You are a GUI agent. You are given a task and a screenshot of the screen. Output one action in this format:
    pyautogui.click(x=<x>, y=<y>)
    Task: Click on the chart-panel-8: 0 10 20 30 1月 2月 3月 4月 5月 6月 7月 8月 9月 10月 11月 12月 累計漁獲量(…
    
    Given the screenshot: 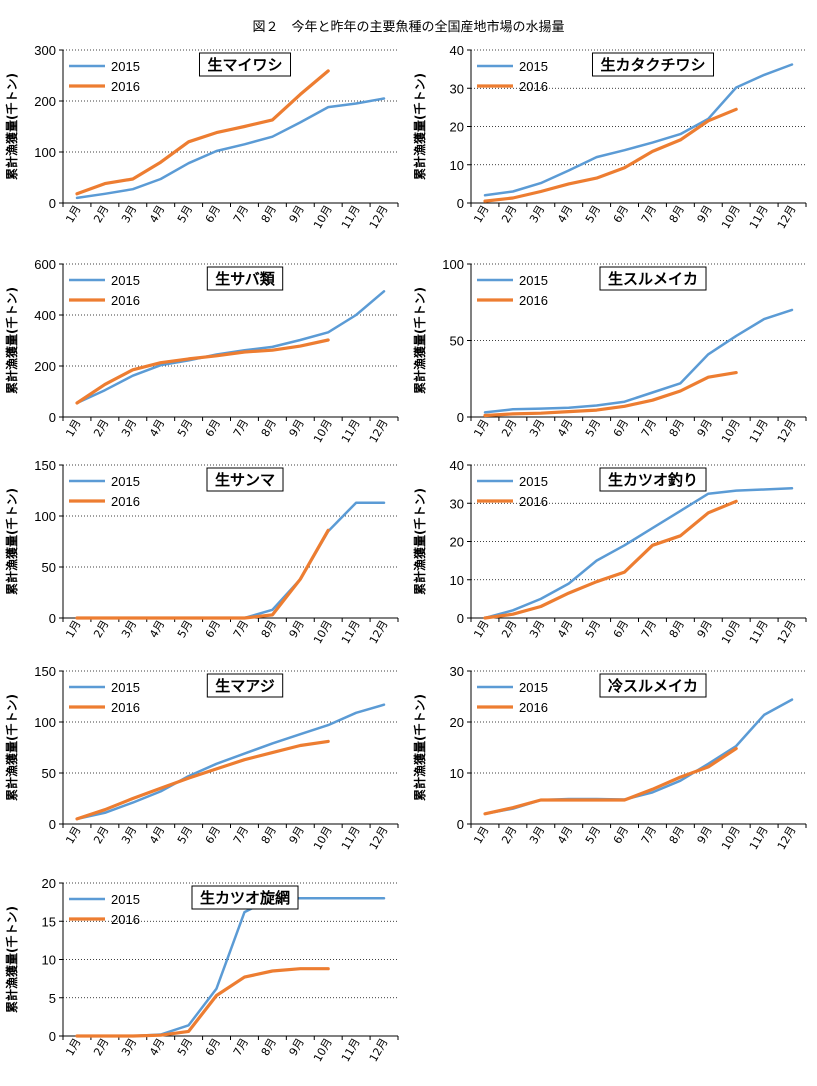 What is the action you would take?
    pyautogui.click(x=610, y=758)
    